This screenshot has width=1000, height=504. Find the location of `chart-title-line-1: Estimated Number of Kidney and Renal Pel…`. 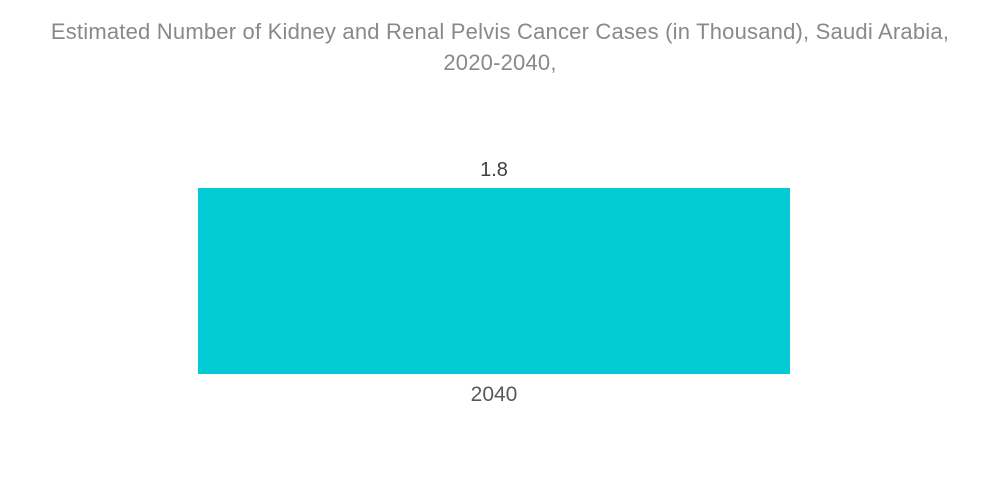

chart-title-line-1: Estimated Number of Kidney and Renal Pel… is located at coordinates (500, 31).